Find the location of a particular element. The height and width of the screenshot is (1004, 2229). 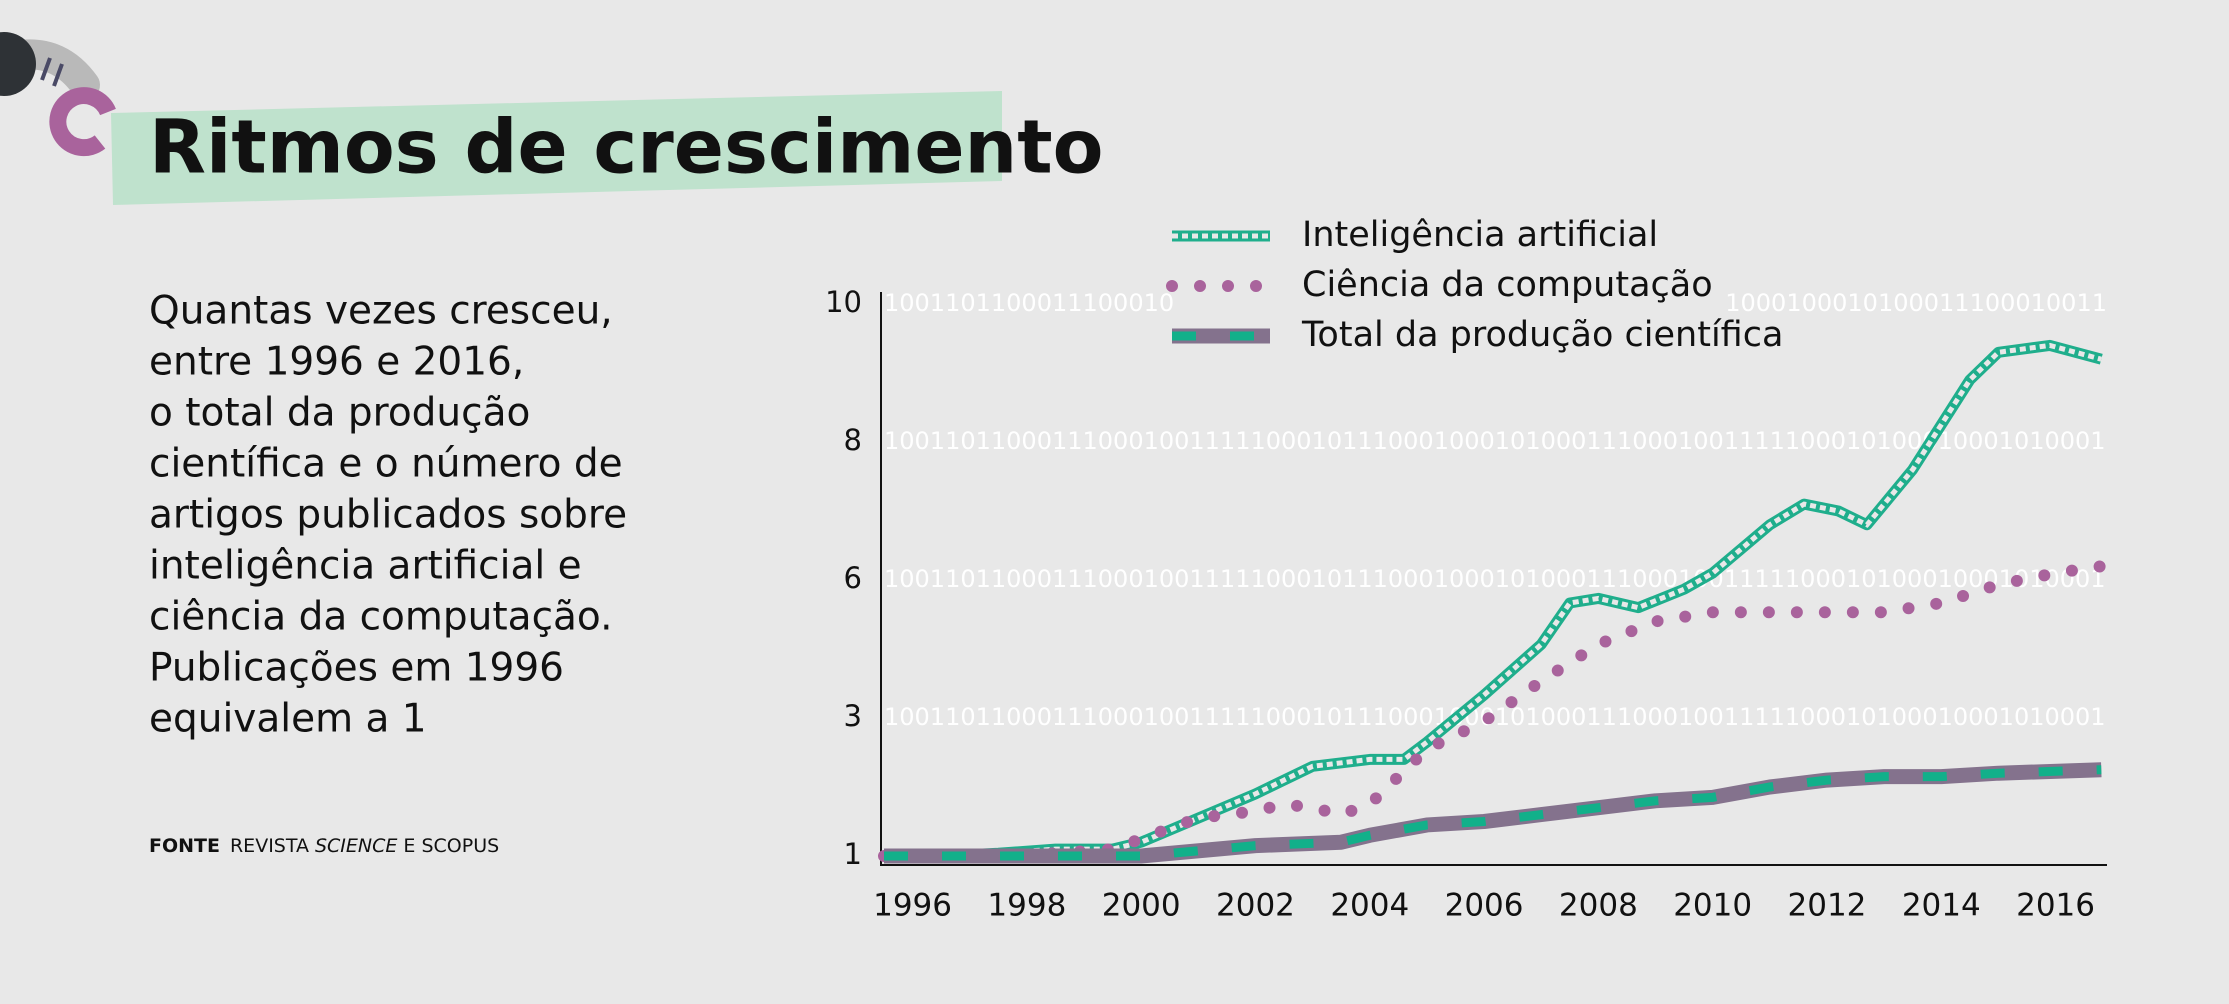

x-tick-label: 2008 is located at coordinates (1598, 906).